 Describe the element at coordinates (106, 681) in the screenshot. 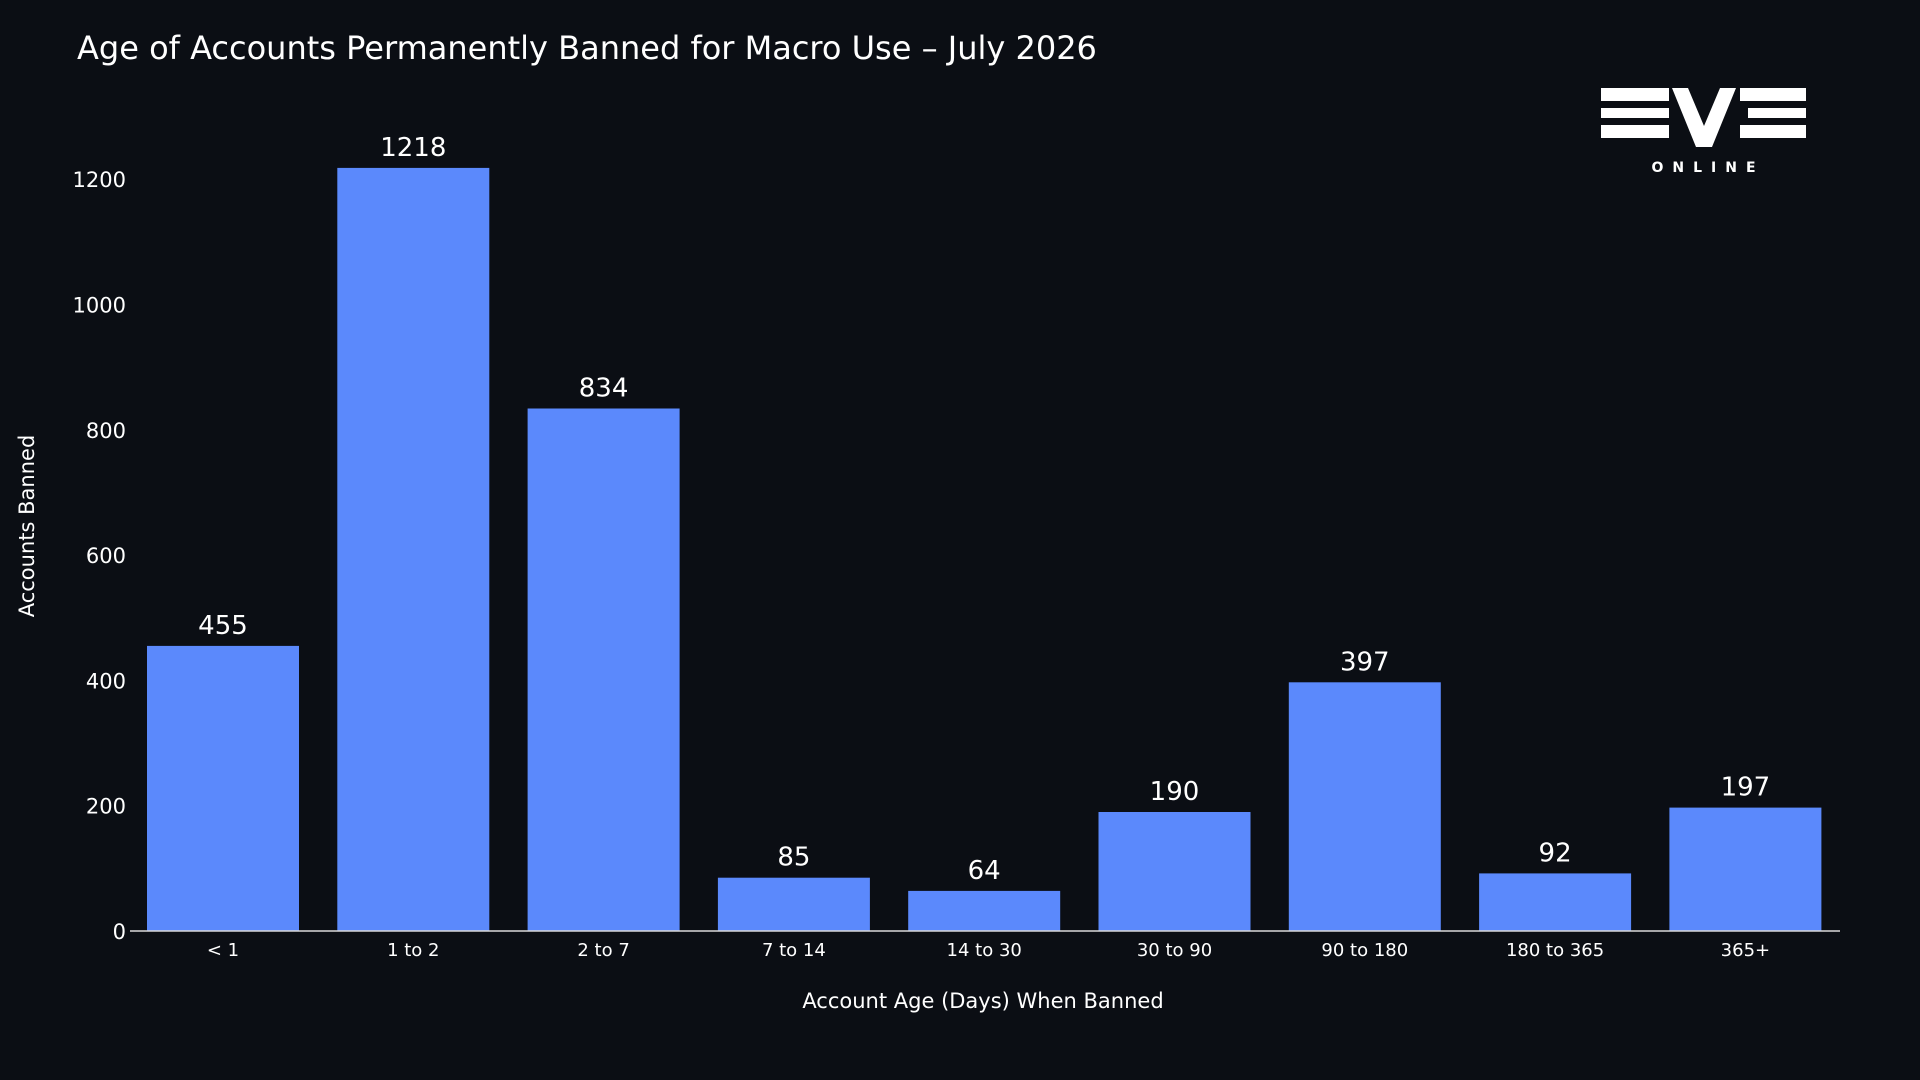

I see `y-tick-label-2: 400` at that location.